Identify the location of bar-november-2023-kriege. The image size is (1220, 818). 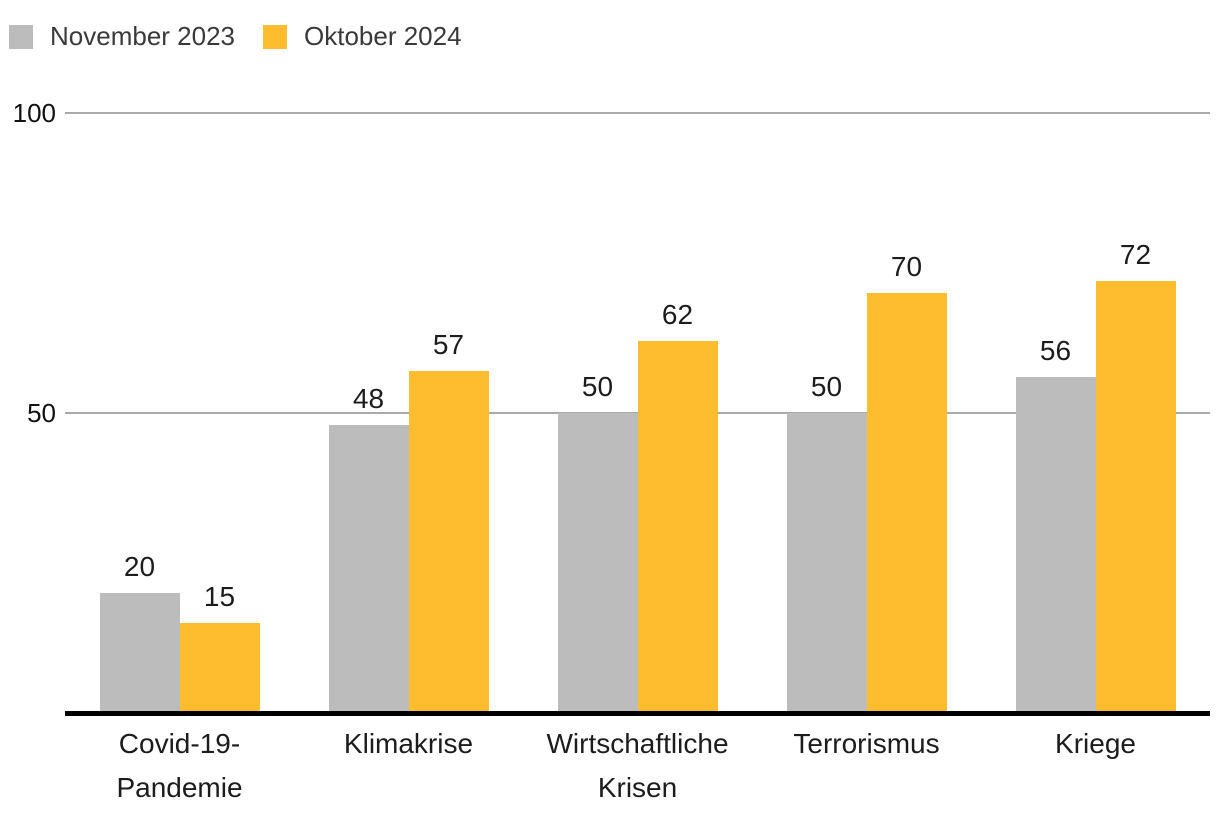
(1055, 545).